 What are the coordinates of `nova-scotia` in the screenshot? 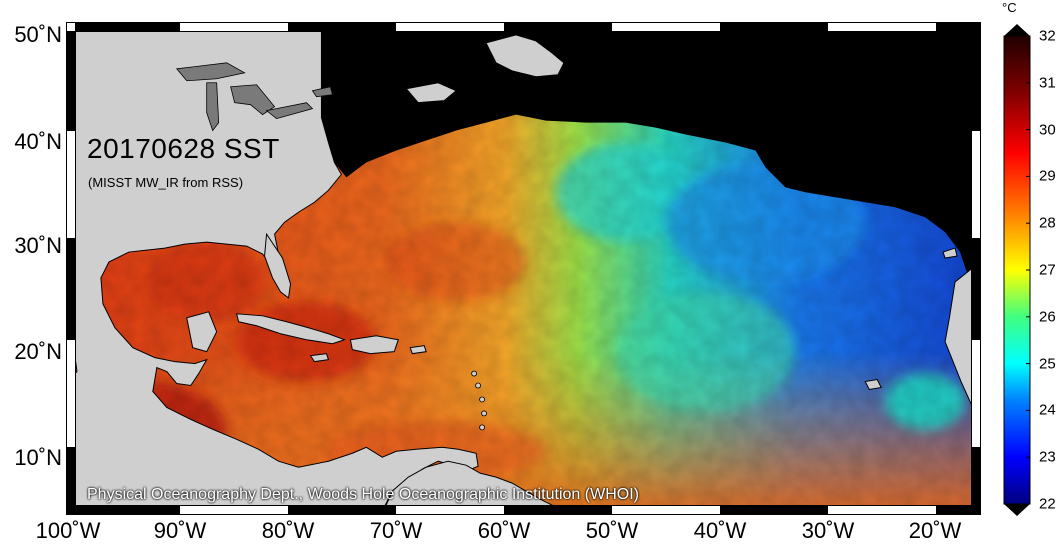 It's located at (431, 93).